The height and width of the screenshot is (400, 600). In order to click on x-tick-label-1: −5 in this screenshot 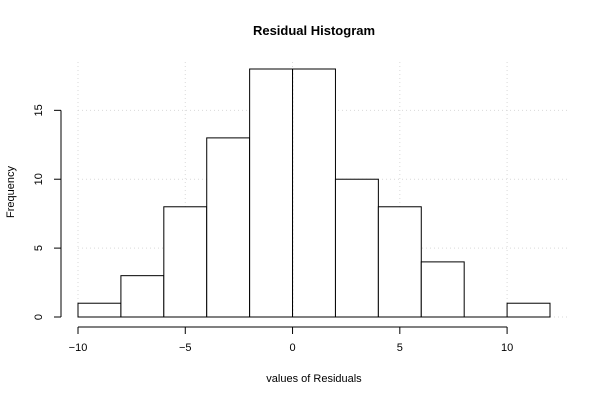, I will do `click(185, 348)`.